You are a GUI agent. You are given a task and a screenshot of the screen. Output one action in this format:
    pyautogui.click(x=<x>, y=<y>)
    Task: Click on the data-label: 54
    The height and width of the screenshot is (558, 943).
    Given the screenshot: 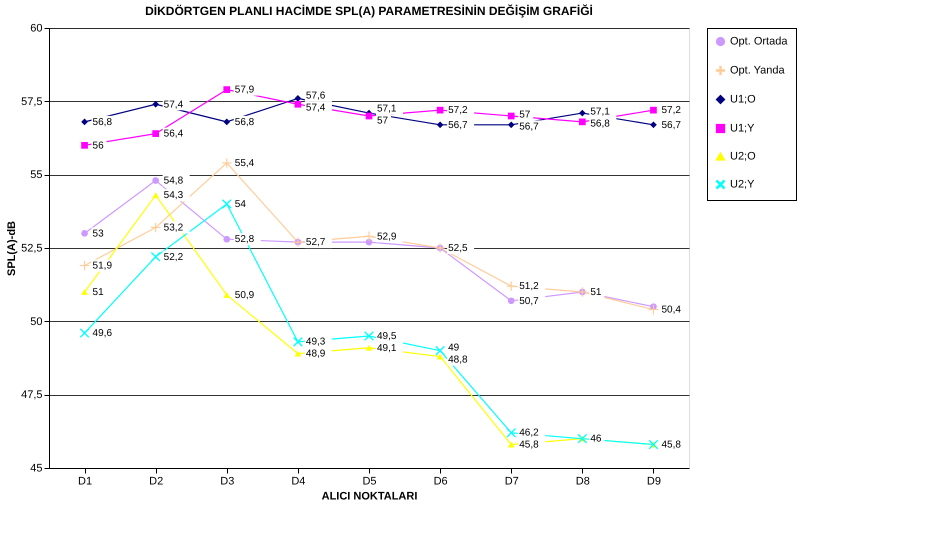 What is the action you would take?
    pyautogui.click(x=240, y=204)
    